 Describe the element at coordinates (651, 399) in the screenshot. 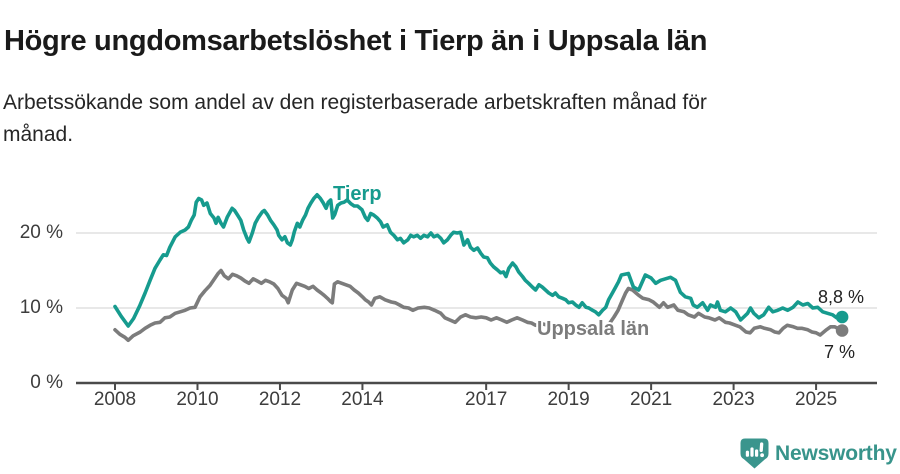

I see `x-axis-label-2021: 2021` at that location.